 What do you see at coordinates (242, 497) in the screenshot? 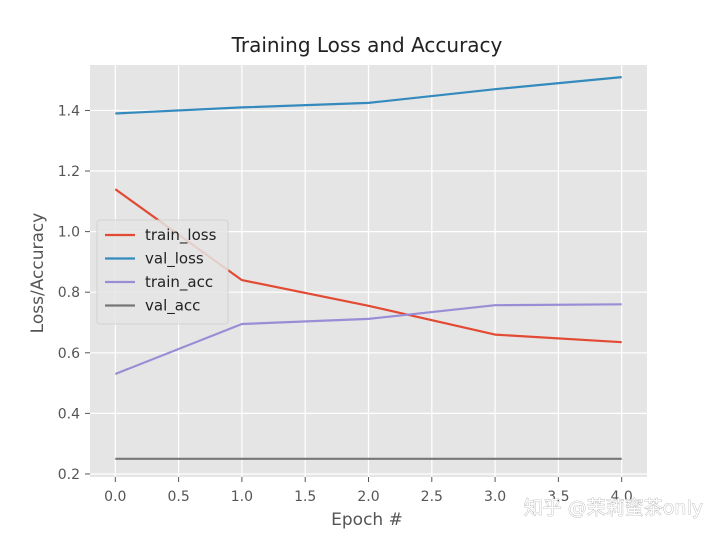
I see `x-tick-label: 1.0` at bounding box center [242, 497].